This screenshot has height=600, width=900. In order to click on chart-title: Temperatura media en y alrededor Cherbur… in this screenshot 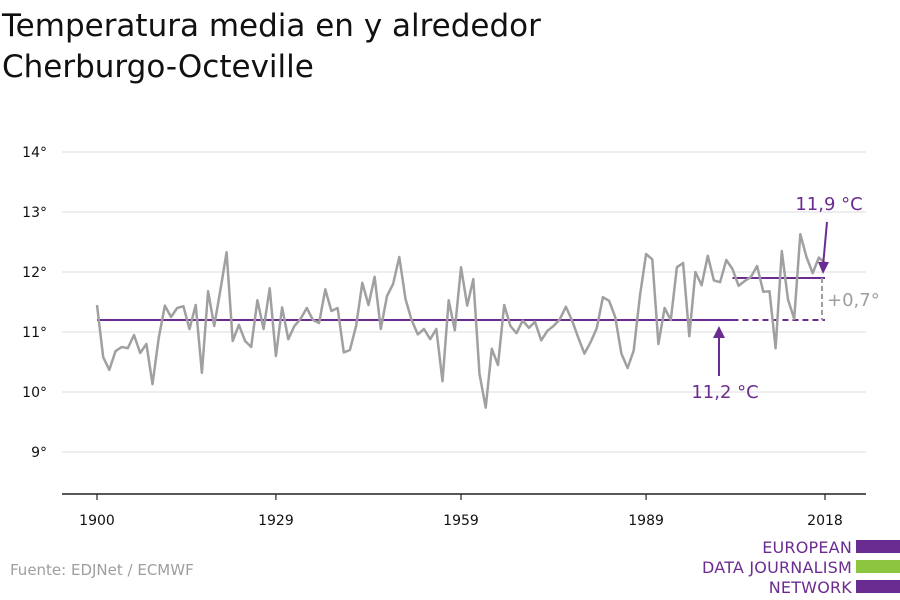, I will do `click(352, 47)`.